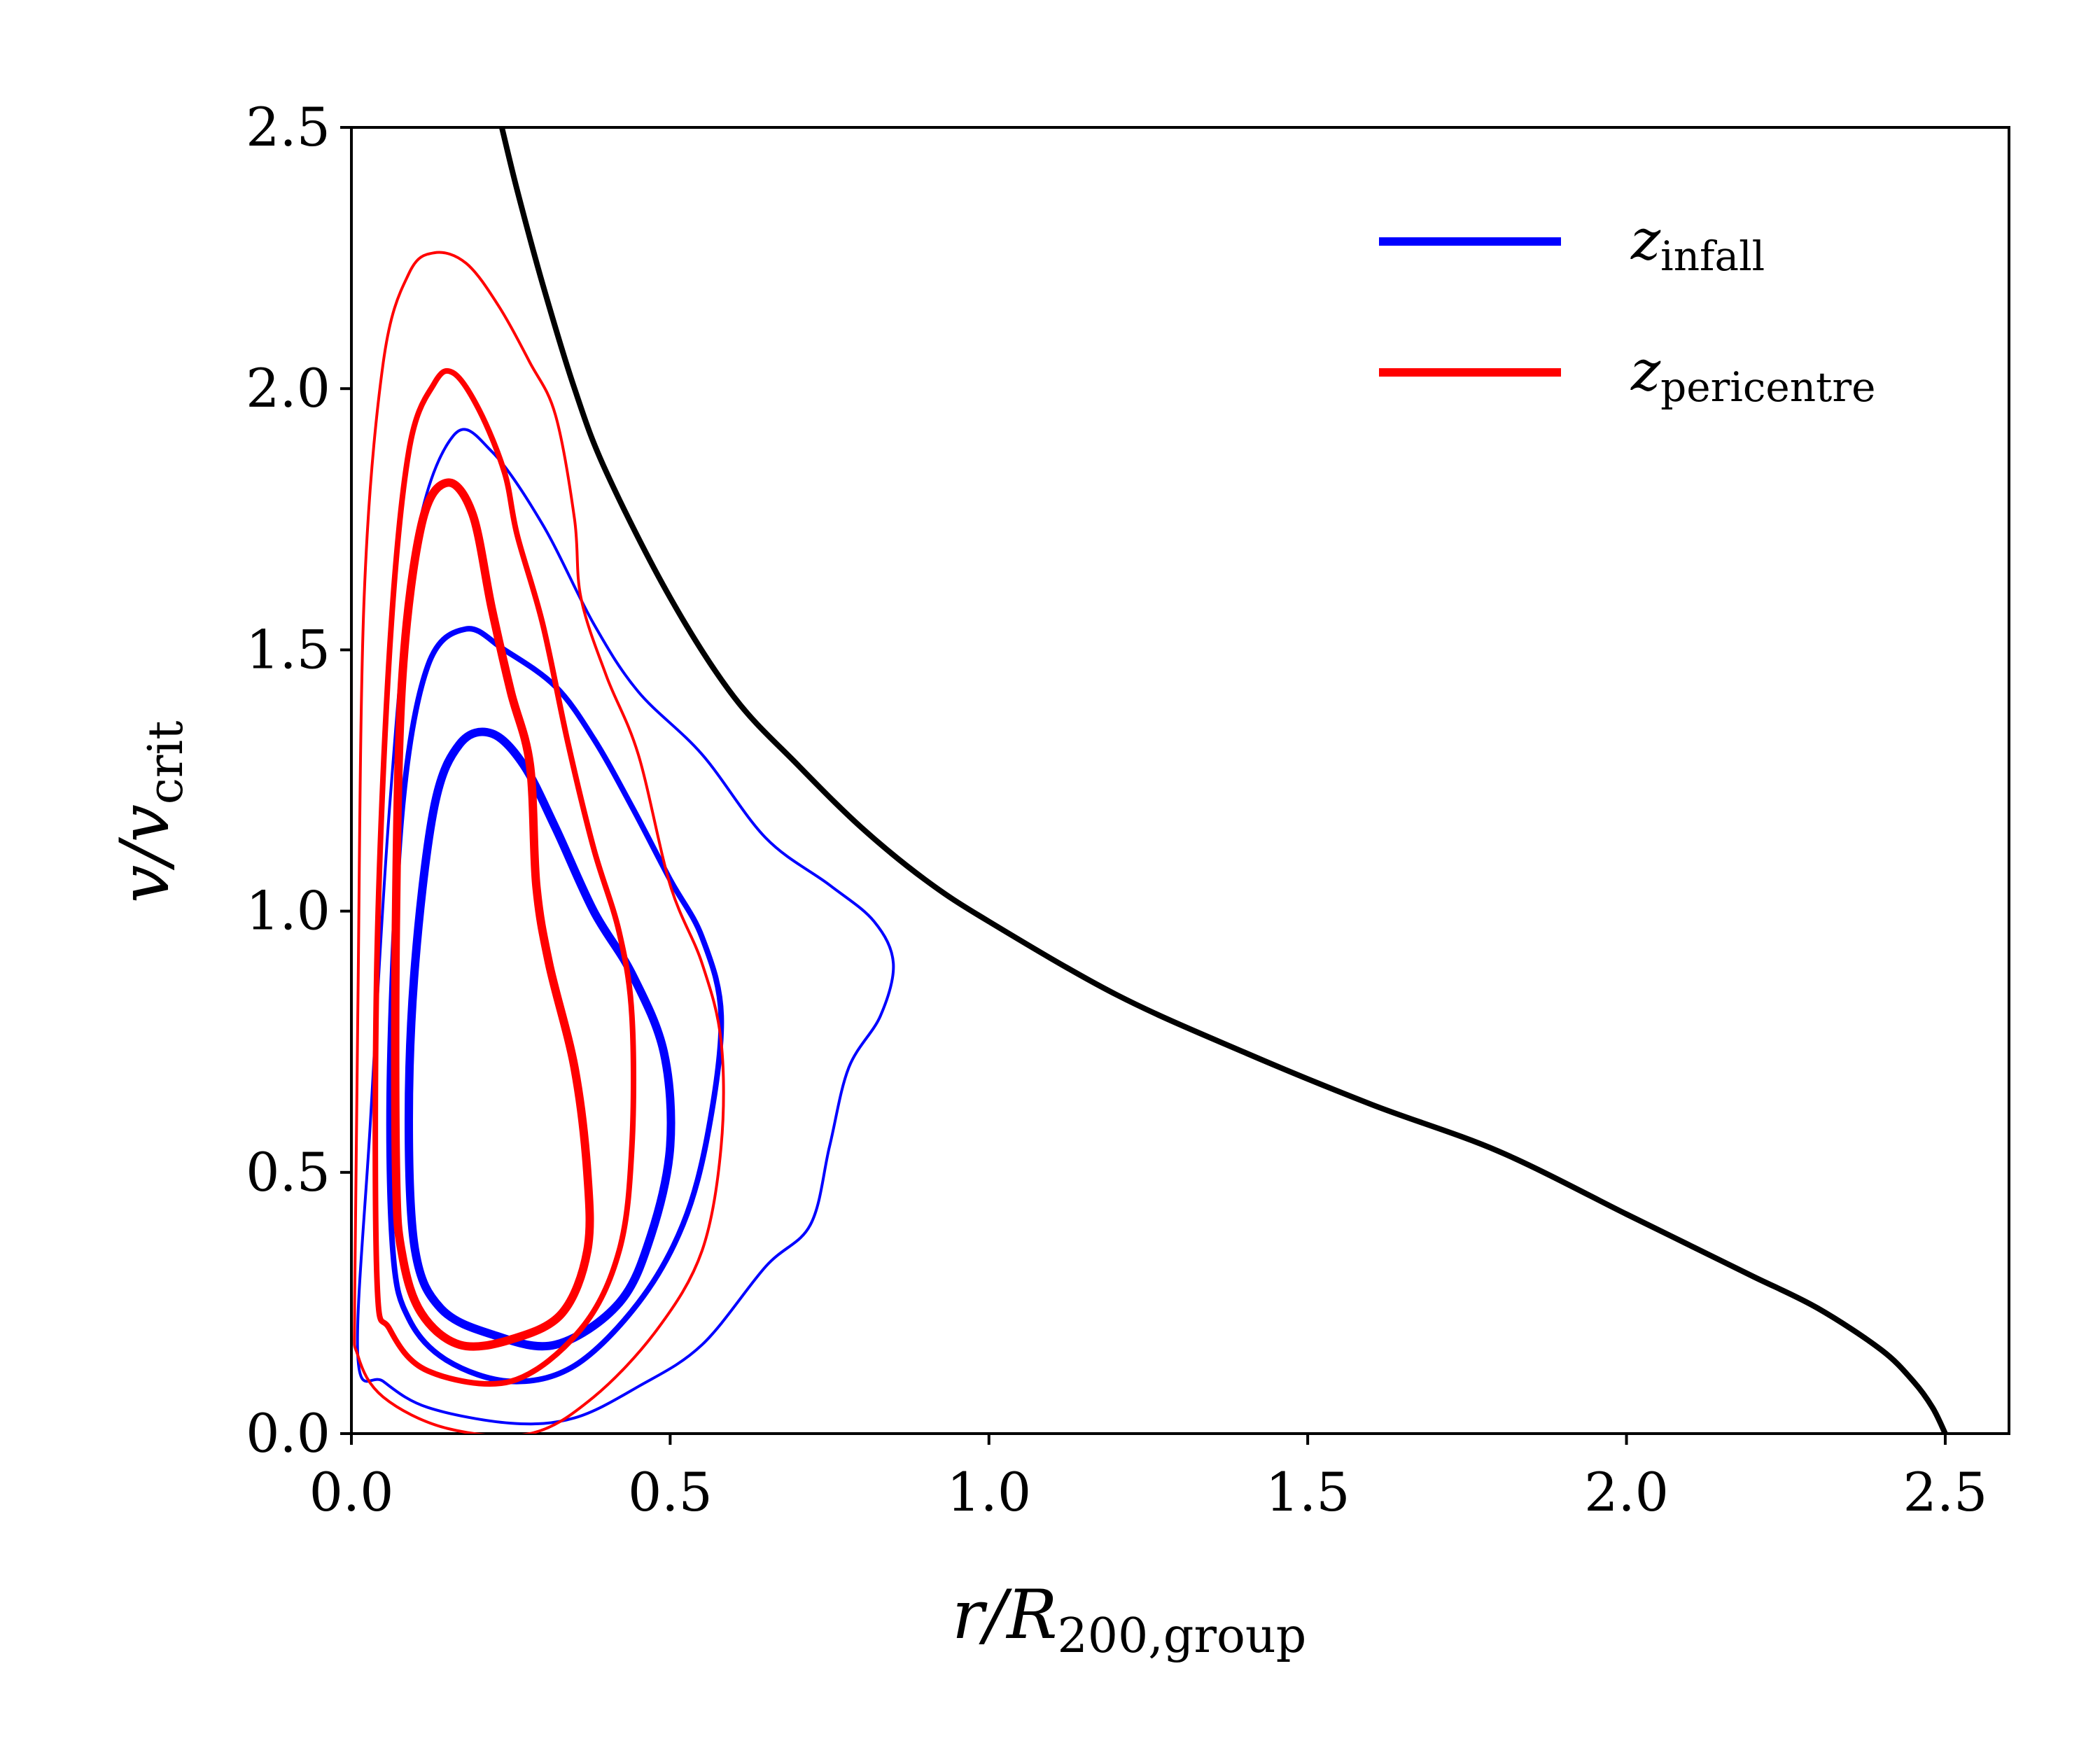 The height and width of the screenshot is (1750, 2100). Describe the element at coordinates (670, 1492) in the screenshot. I see `x-tick-label: 0.5` at that location.